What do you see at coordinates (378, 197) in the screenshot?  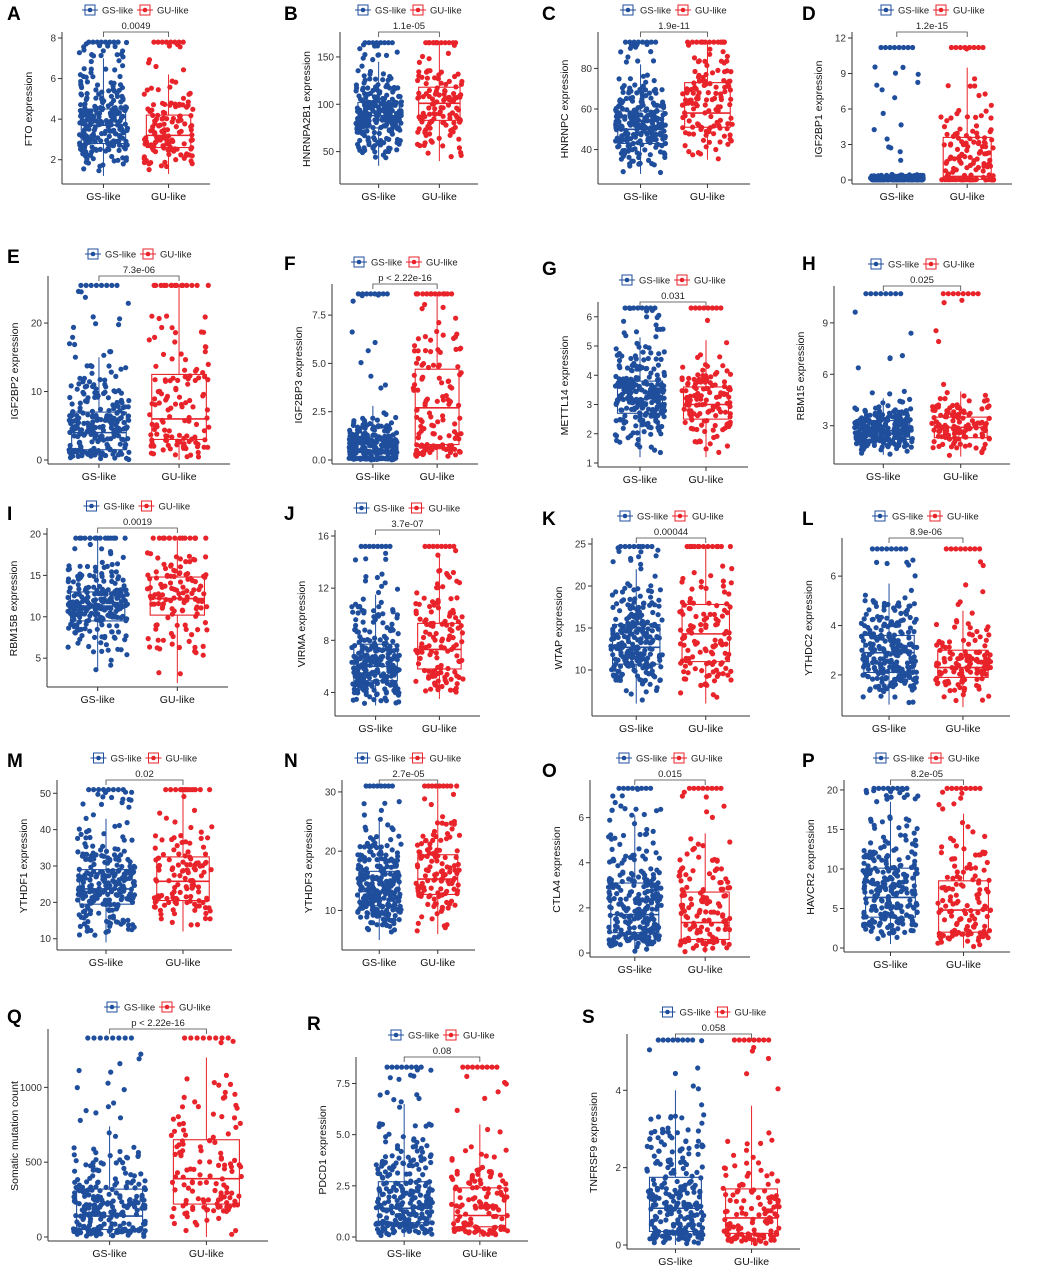 I see `x-tick-label: GS-like` at bounding box center [378, 197].